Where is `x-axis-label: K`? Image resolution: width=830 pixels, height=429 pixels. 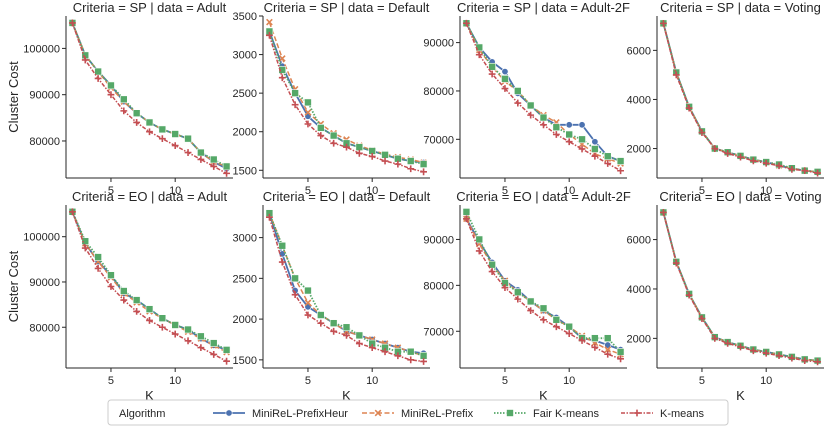 x-axis-label: K is located at coordinates (346, 395).